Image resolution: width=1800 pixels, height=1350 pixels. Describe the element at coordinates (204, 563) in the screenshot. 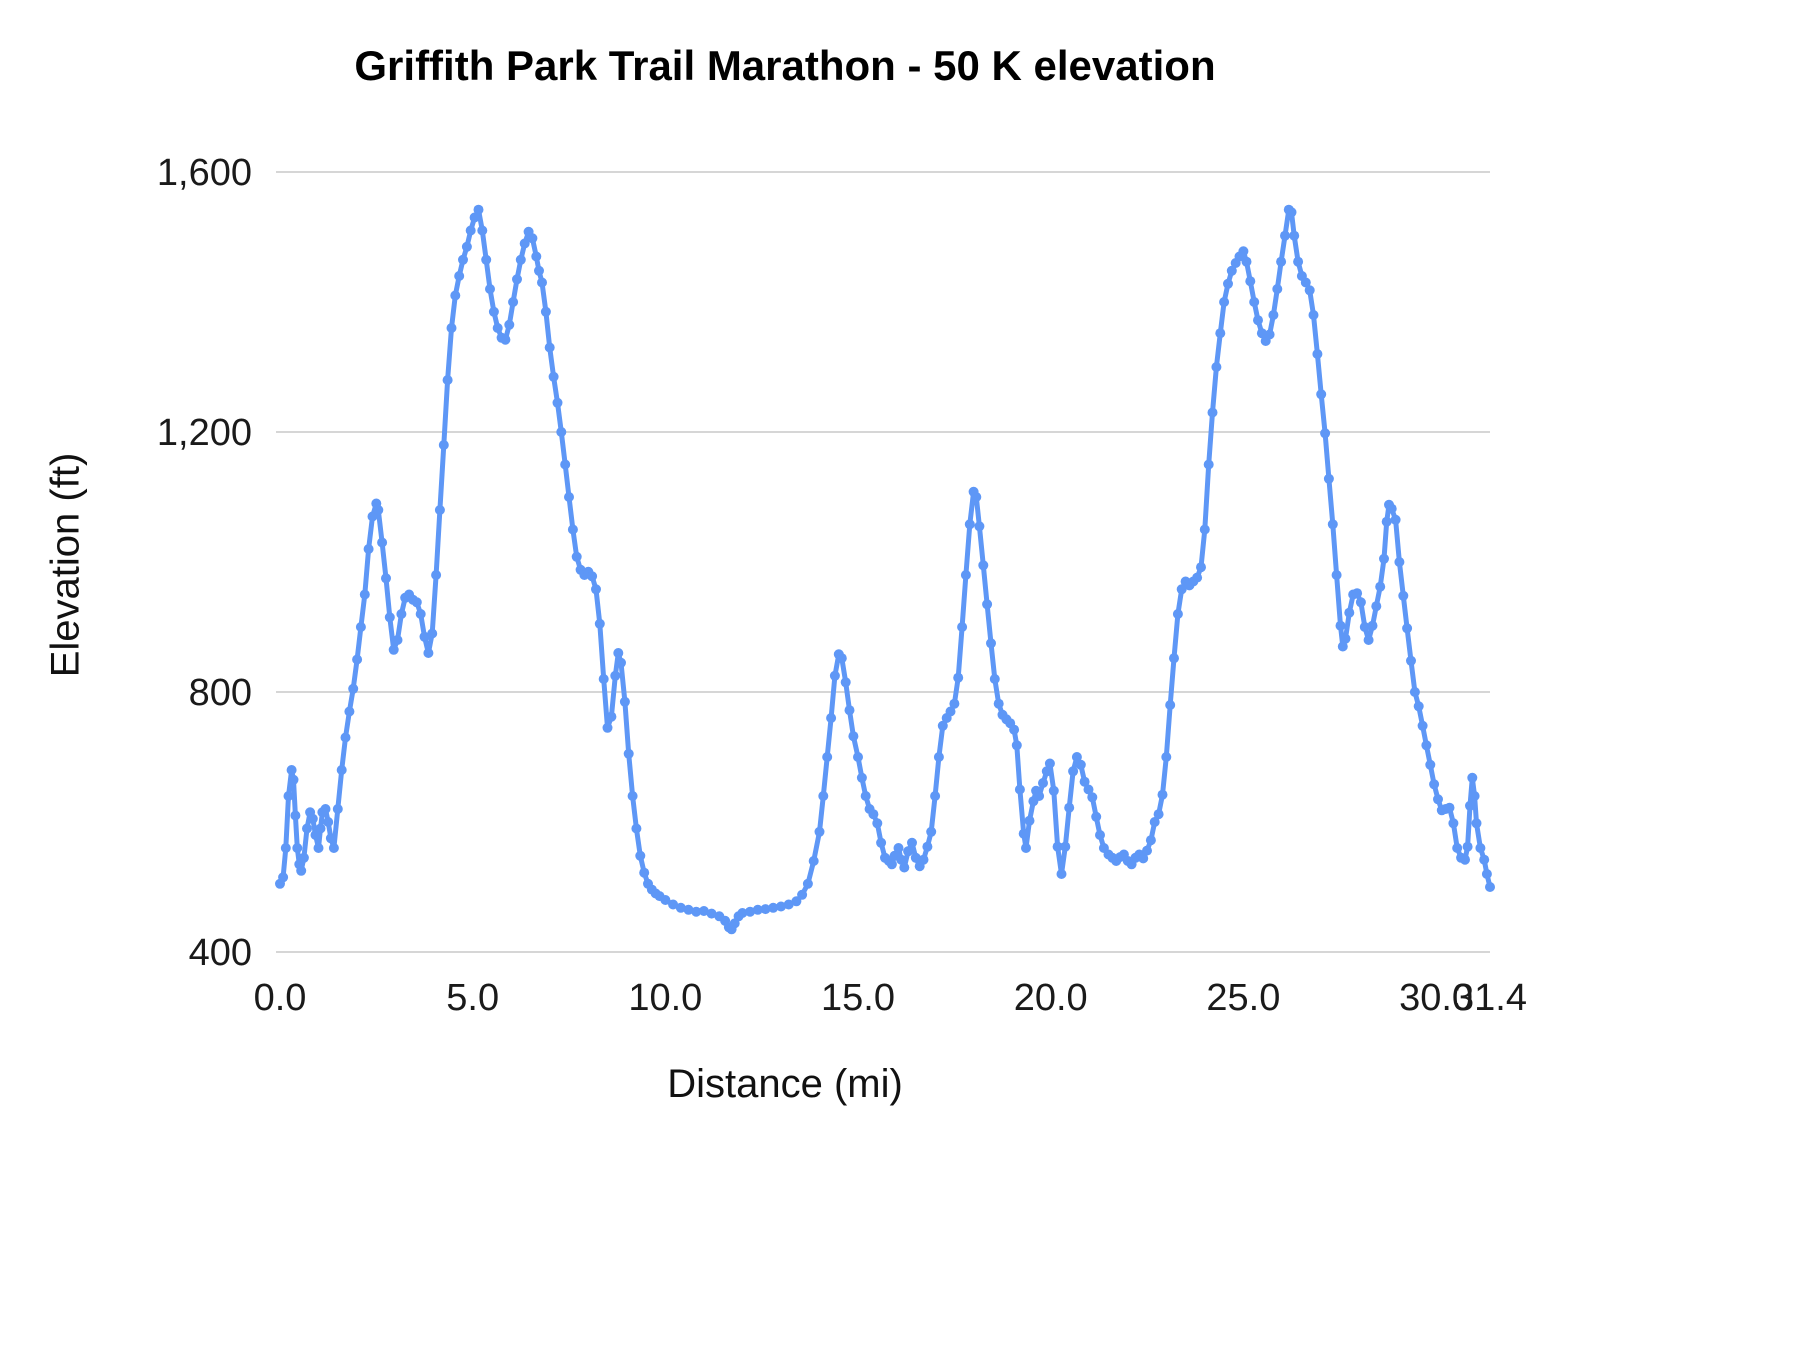

I see `y-tick-labels: 400 800 1,200 1,600` at that location.